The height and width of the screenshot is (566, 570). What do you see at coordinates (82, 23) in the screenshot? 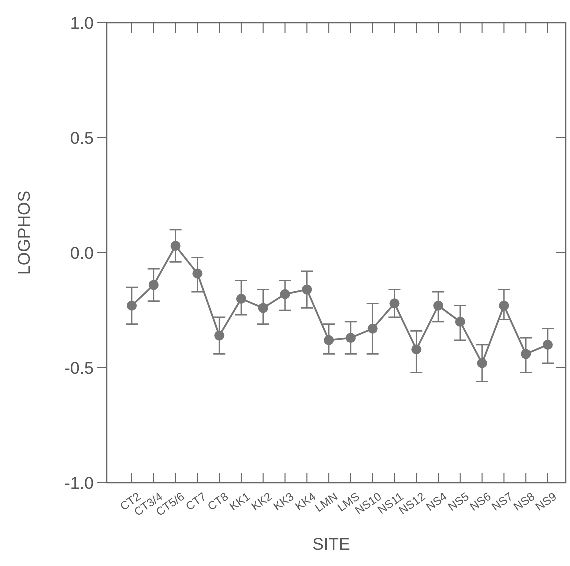
I see `y-tick-label: 1.0` at bounding box center [82, 23].